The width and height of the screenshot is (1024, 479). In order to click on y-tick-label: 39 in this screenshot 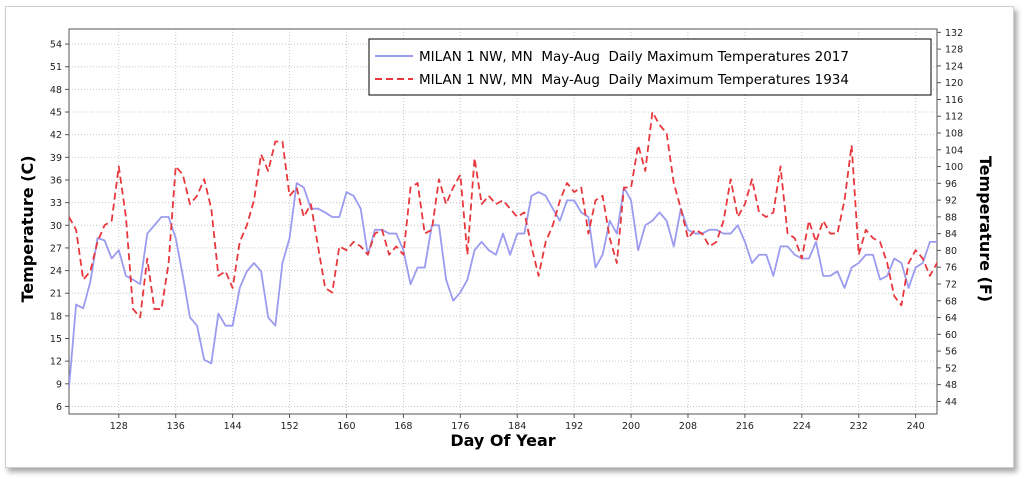, I will do `click(56, 158)`.